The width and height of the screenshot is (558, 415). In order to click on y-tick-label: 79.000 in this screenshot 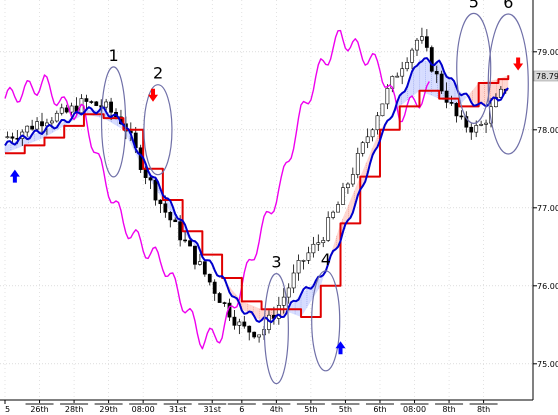, I will do `click(547, 52)`.